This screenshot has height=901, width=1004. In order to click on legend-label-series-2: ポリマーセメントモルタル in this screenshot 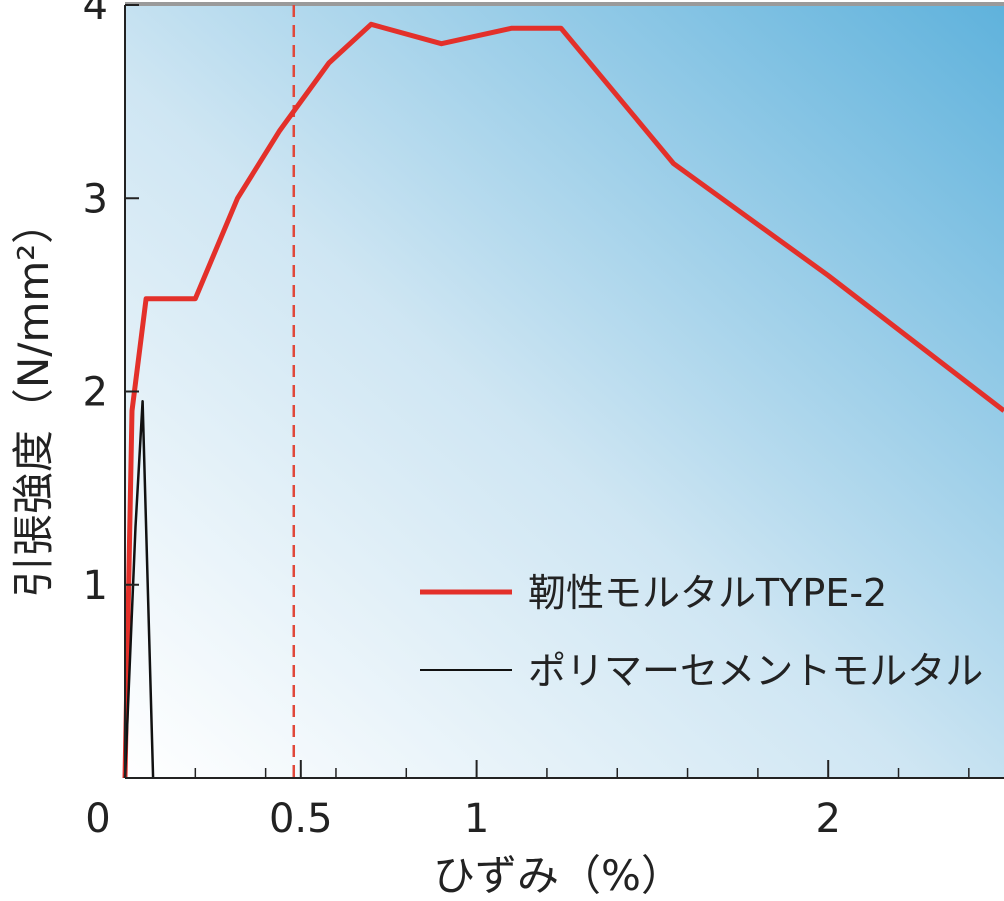, I will do `click(755, 671)`.